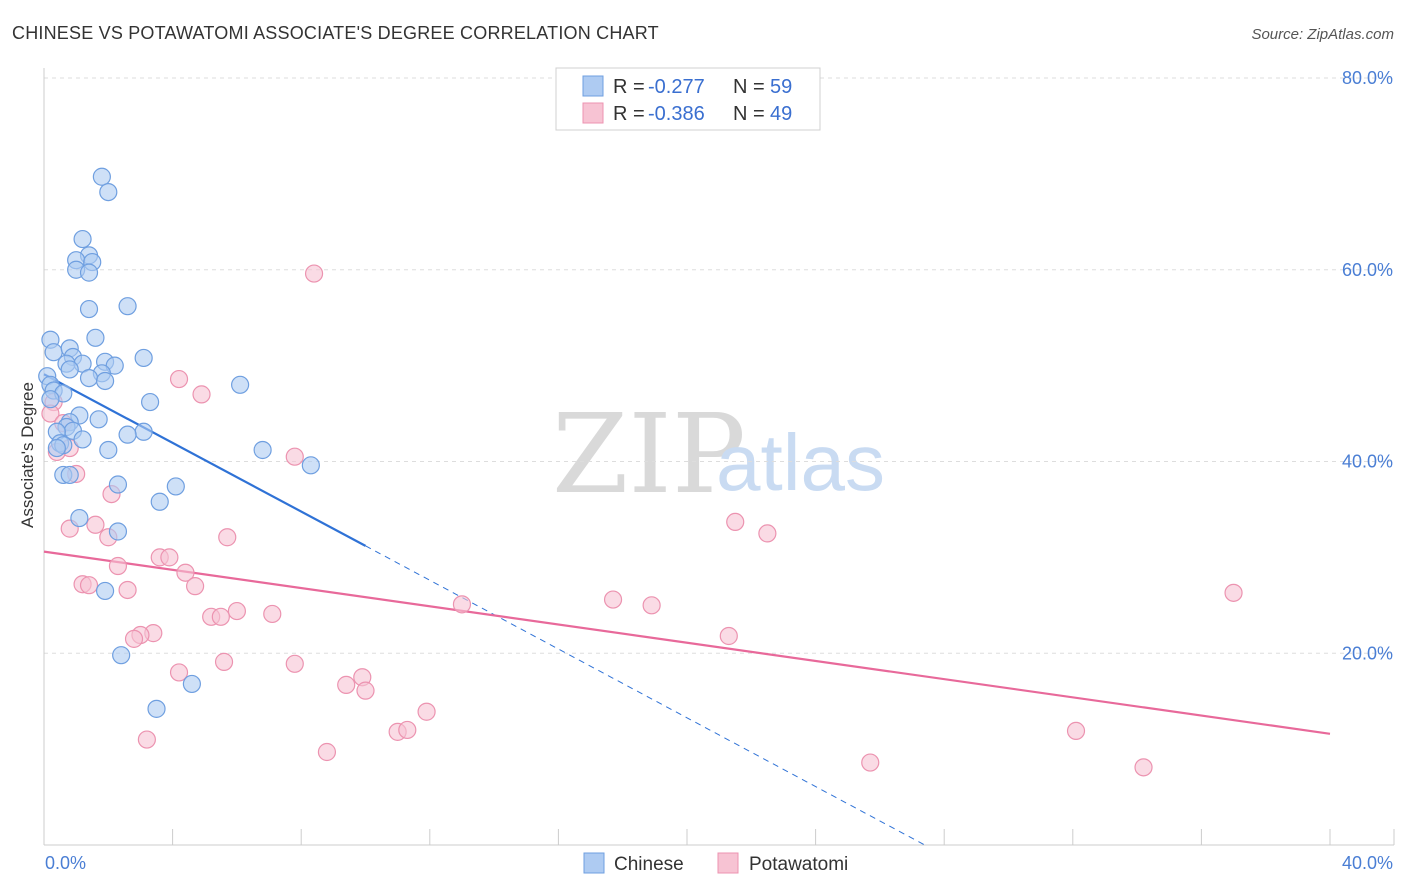 This screenshot has height=892, width=1406. What do you see at coordinates (649, 864) in the screenshot?
I see `bottom-legend-chinese: Chinese` at bounding box center [649, 864].